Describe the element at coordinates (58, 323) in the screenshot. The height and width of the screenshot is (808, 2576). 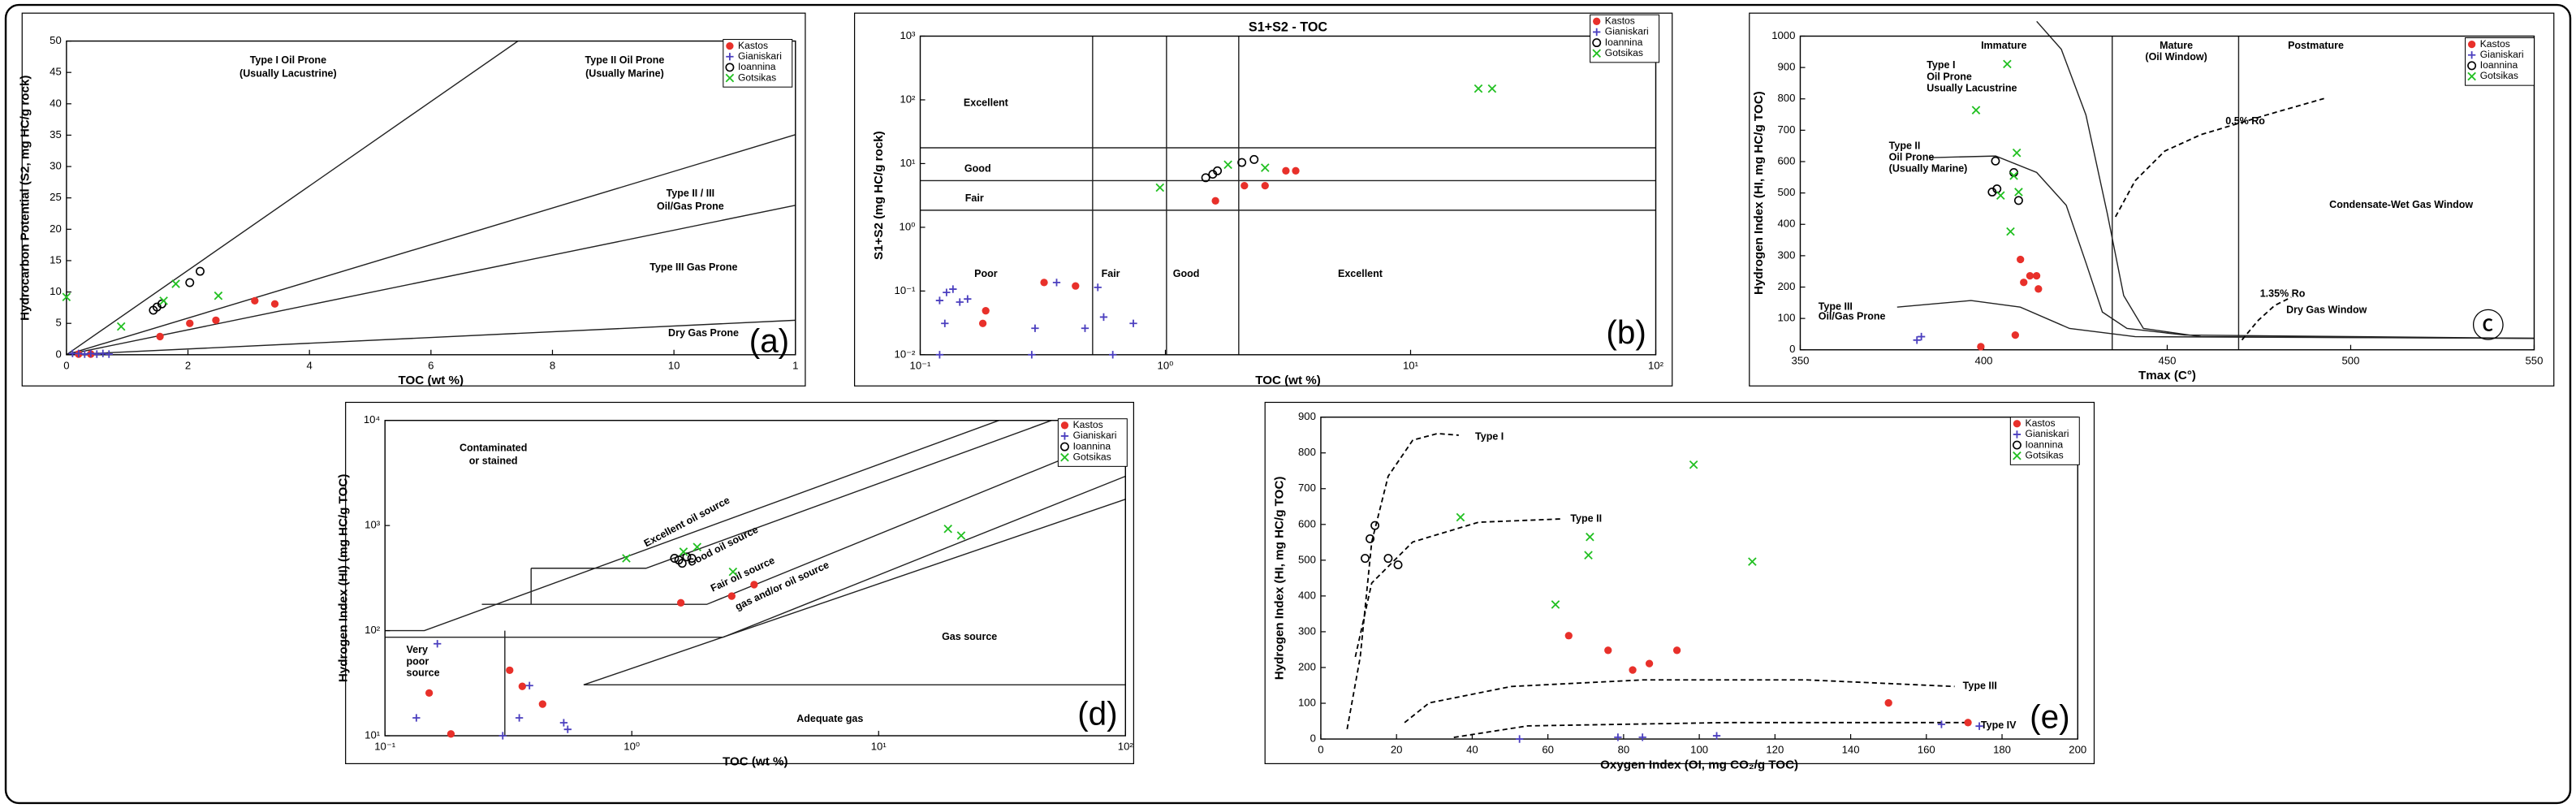
I see `y-tick-label: 5` at that location.